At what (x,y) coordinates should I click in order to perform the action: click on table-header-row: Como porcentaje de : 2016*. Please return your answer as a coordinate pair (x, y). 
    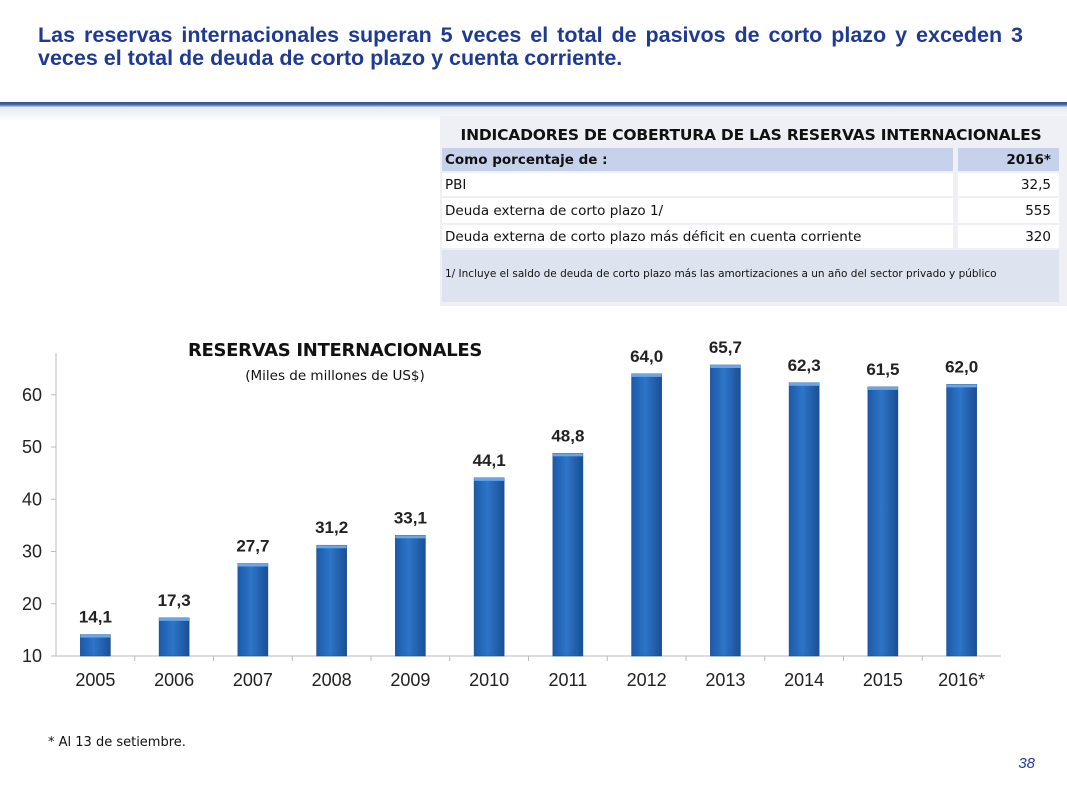
    Looking at the image, I should click on (750, 159).